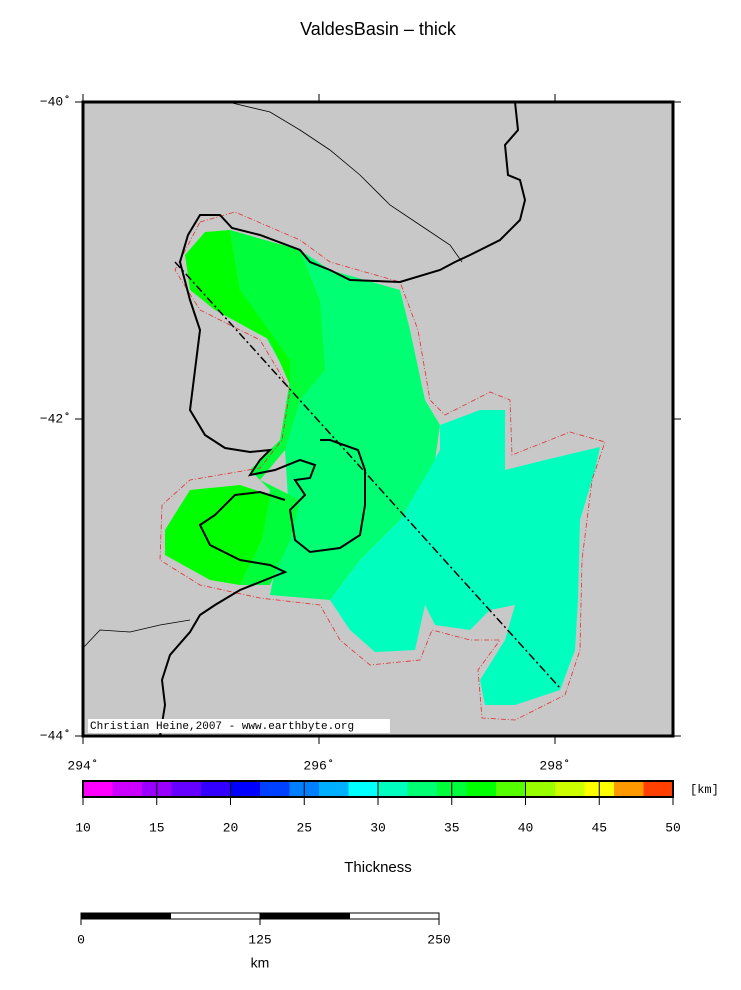  What do you see at coordinates (704, 790) in the screenshot?
I see `colorbar-unit: [km]` at bounding box center [704, 790].